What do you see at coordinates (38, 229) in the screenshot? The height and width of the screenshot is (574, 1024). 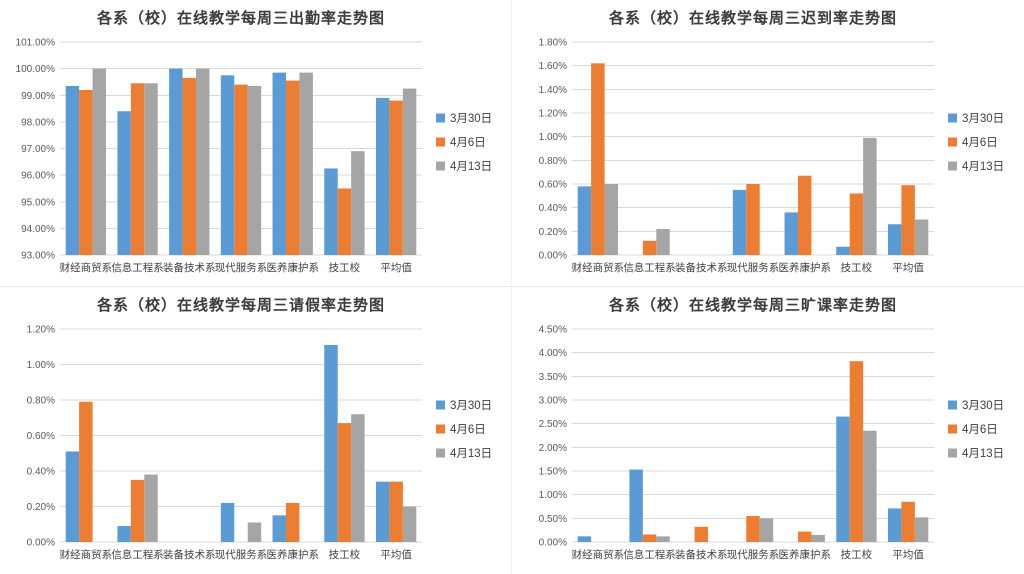 I see `y-tick-label: 94.00%` at bounding box center [38, 229].